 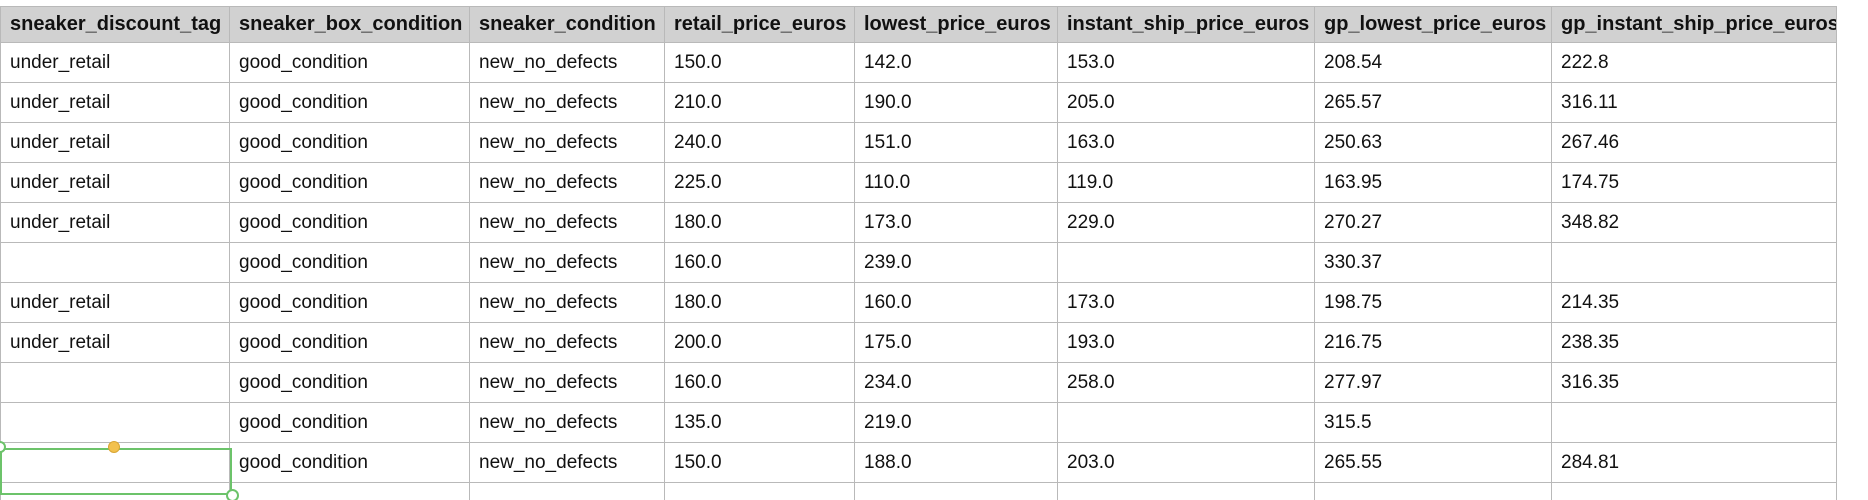 What do you see at coordinates (956, 24) in the screenshot?
I see `column-header-lowest-price-euros: lowest_price_euros` at bounding box center [956, 24].